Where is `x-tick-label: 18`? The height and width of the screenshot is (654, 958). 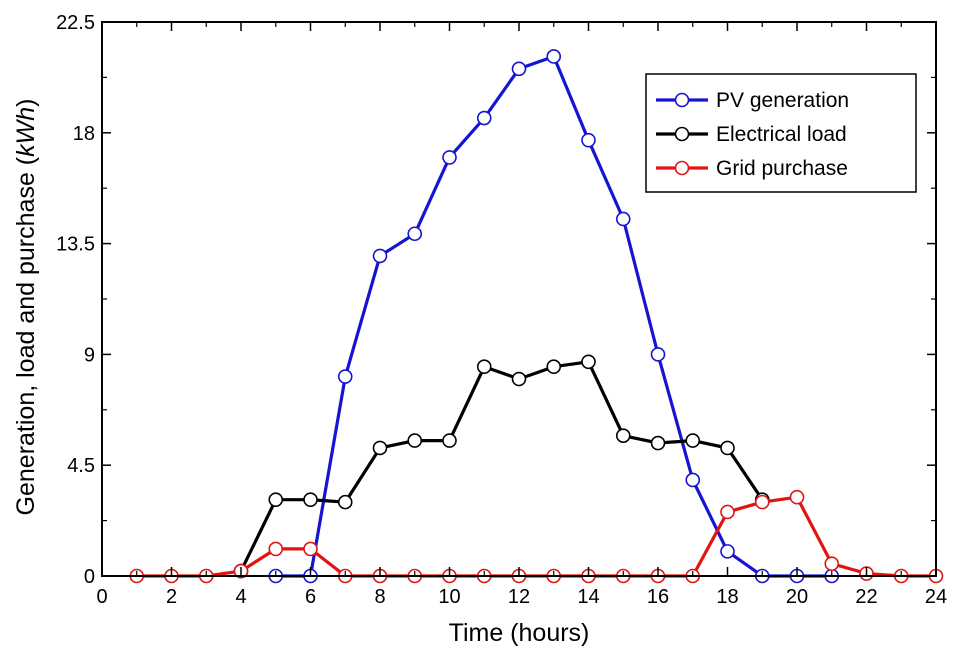 x-tick-label: 18 is located at coordinates (727, 597).